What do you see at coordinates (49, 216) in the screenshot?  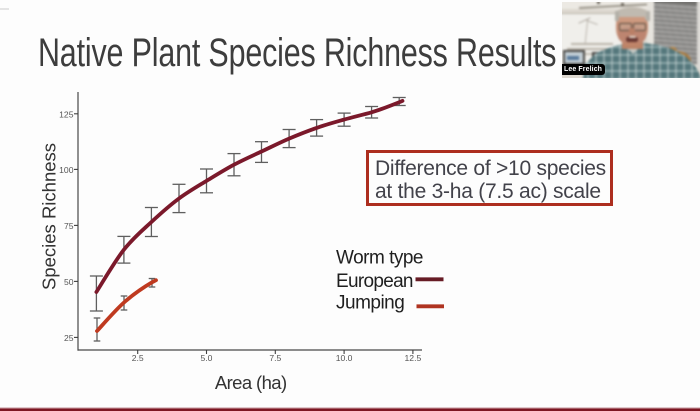 I see `svg-text: Species Richness` at bounding box center [49, 216].